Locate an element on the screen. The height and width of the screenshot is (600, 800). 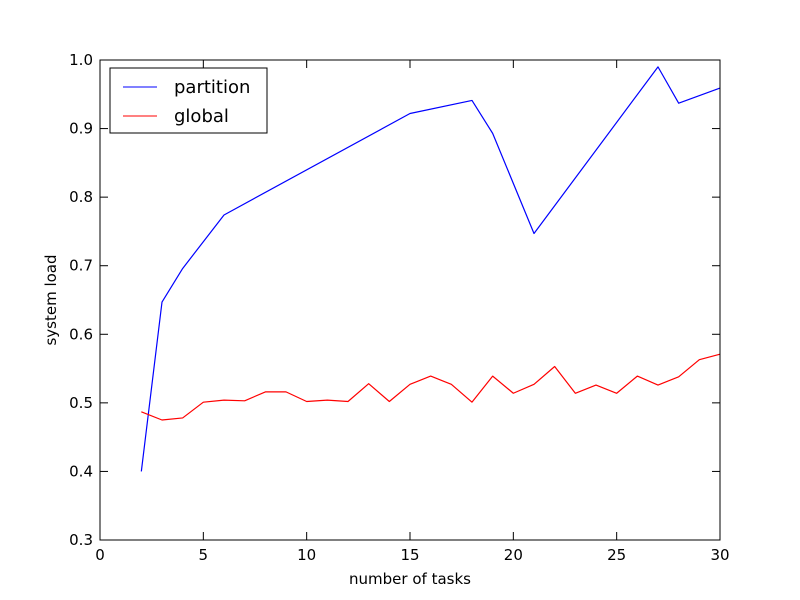
y-tick-label: 0.5 is located at coordinates (81, 403).